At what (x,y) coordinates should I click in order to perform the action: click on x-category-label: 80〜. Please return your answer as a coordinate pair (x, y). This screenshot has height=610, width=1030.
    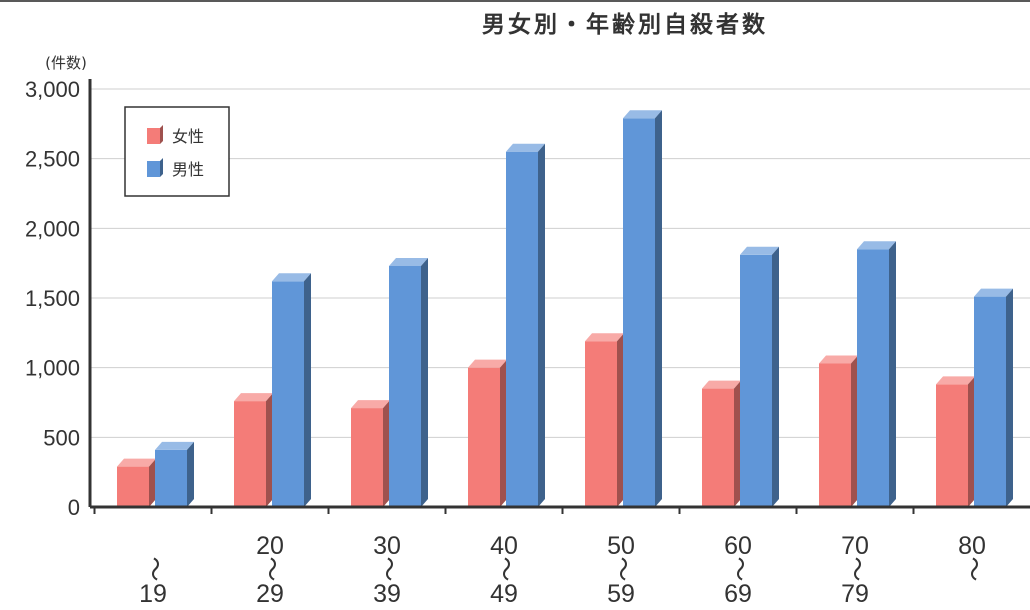
    Looking at the image, I should click on (972, 557).